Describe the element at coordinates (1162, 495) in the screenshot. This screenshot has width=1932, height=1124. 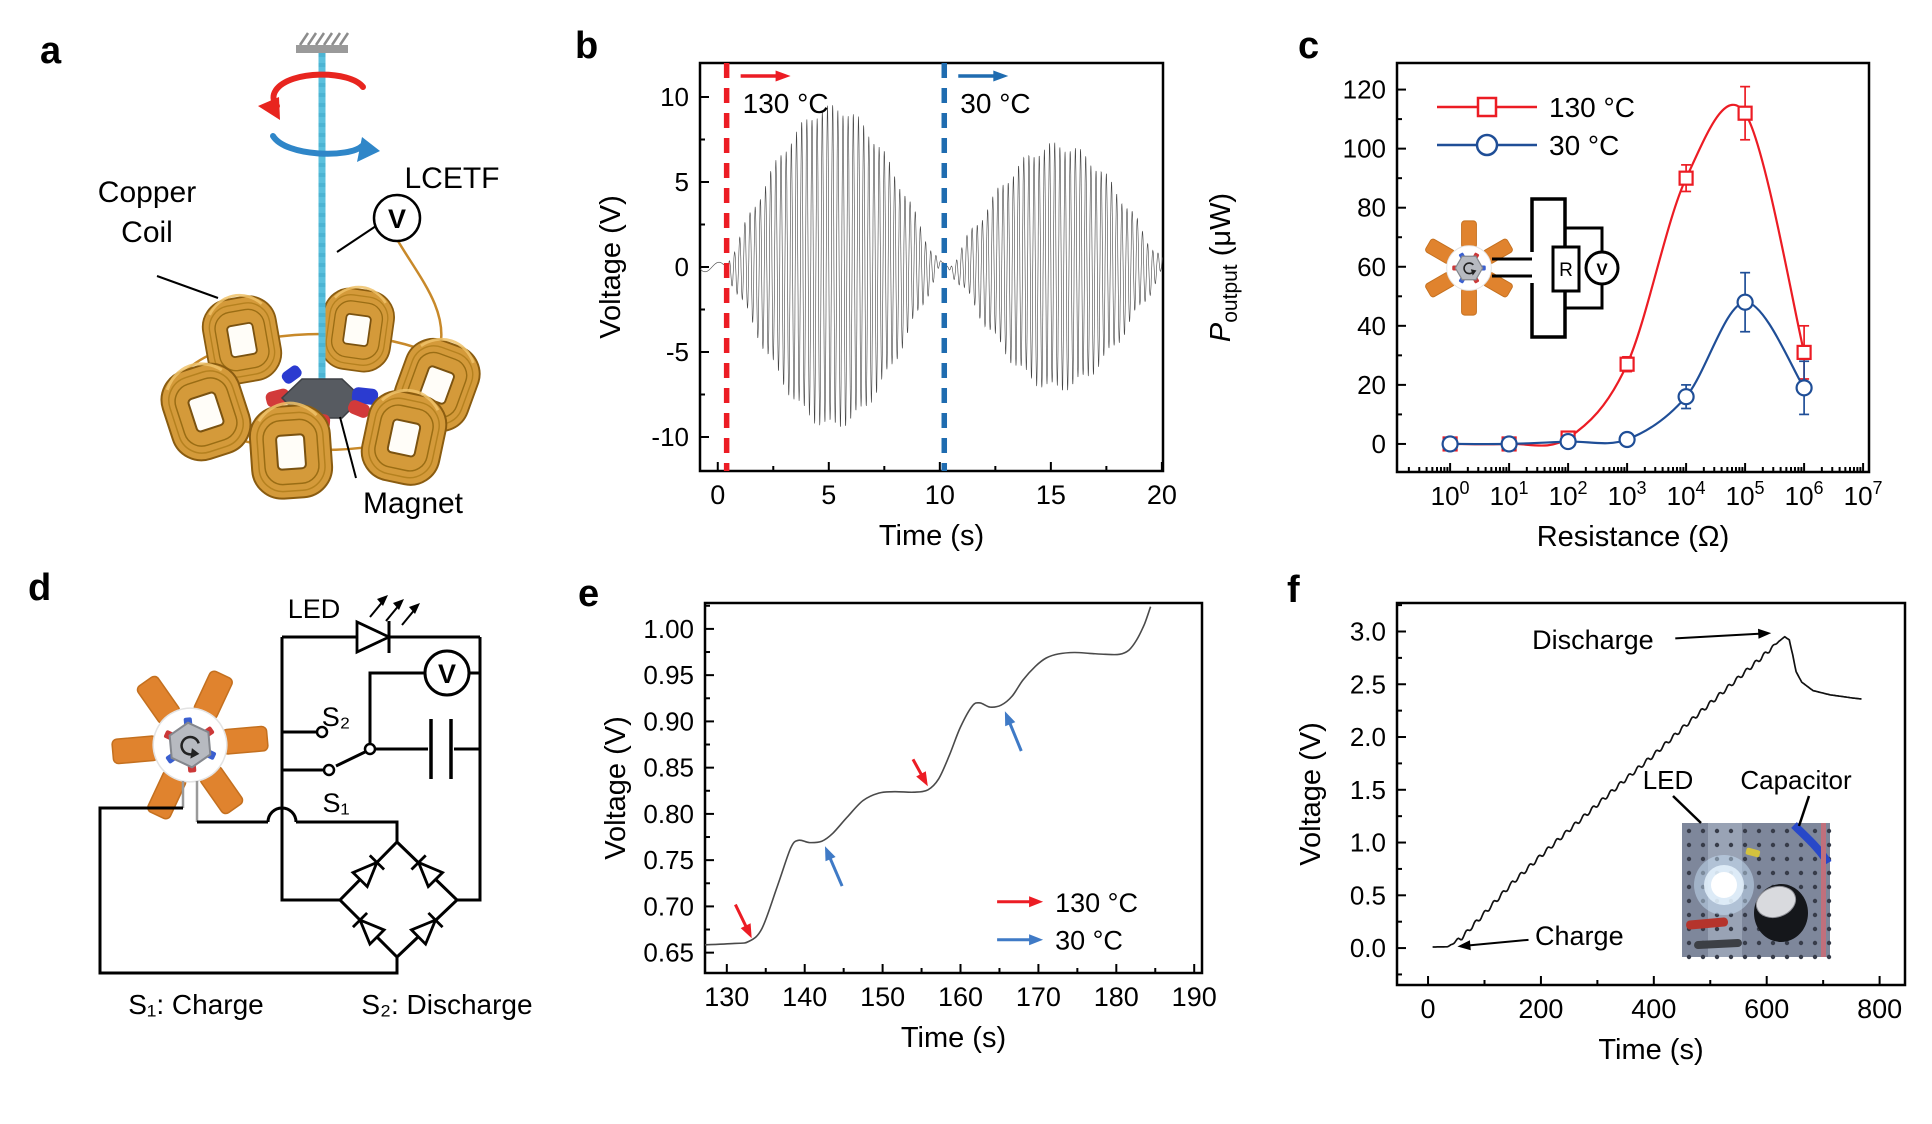
I see `x-tick-label: 20` at that location.